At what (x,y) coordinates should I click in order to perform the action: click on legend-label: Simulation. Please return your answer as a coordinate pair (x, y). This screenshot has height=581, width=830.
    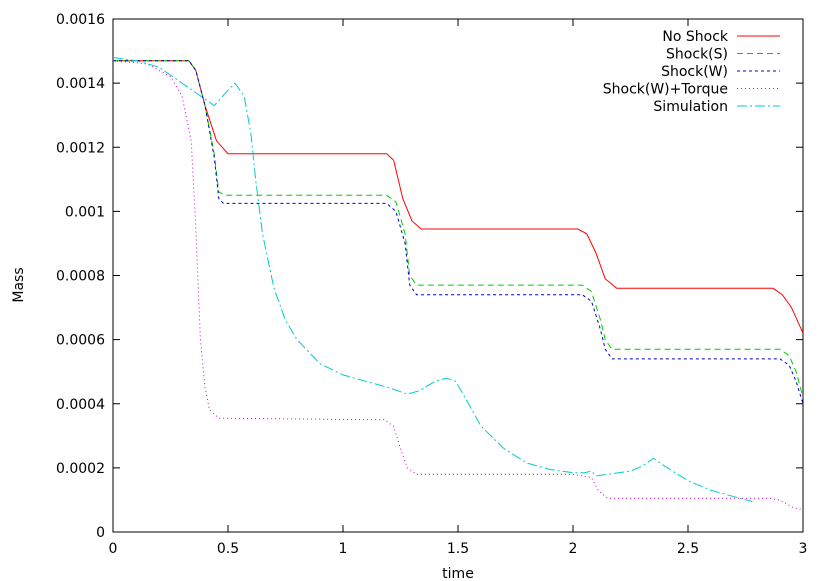
    Looking at the image, I should click on (690, 107).